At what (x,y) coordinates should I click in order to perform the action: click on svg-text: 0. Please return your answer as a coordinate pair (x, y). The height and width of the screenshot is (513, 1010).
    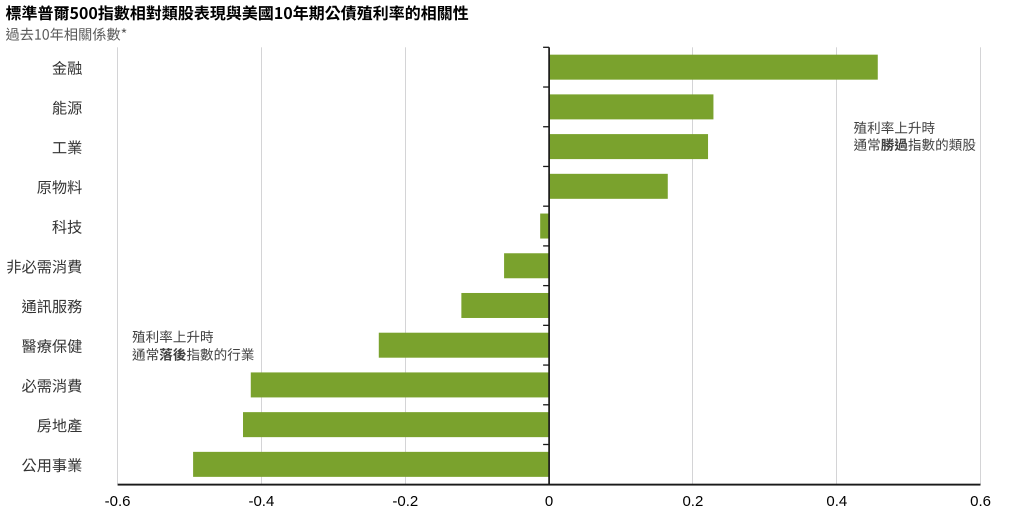
    Looking at the image, I should click on (549, 501).